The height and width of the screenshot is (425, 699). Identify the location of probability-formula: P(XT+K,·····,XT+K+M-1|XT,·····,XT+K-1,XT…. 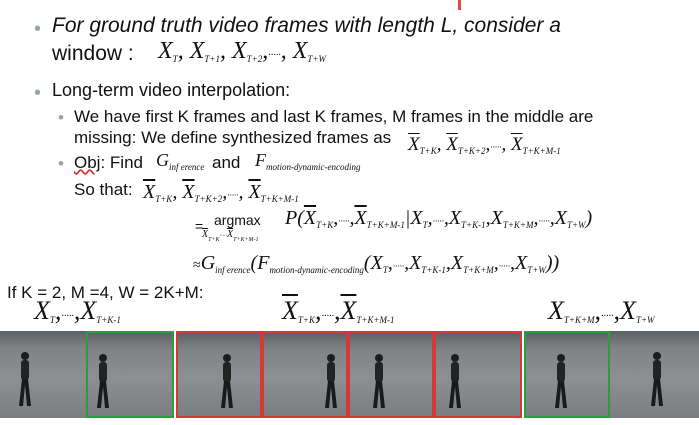
(439, 218).